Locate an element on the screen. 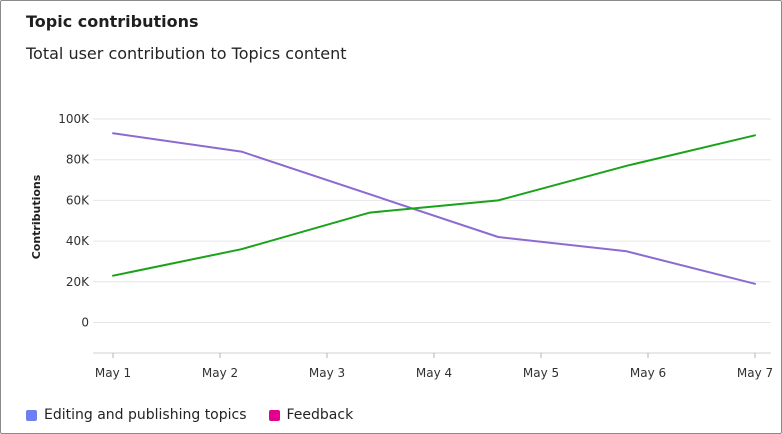 The image size is (782, 434). y-tick-label: 60K is located at coordinates (78, 200).